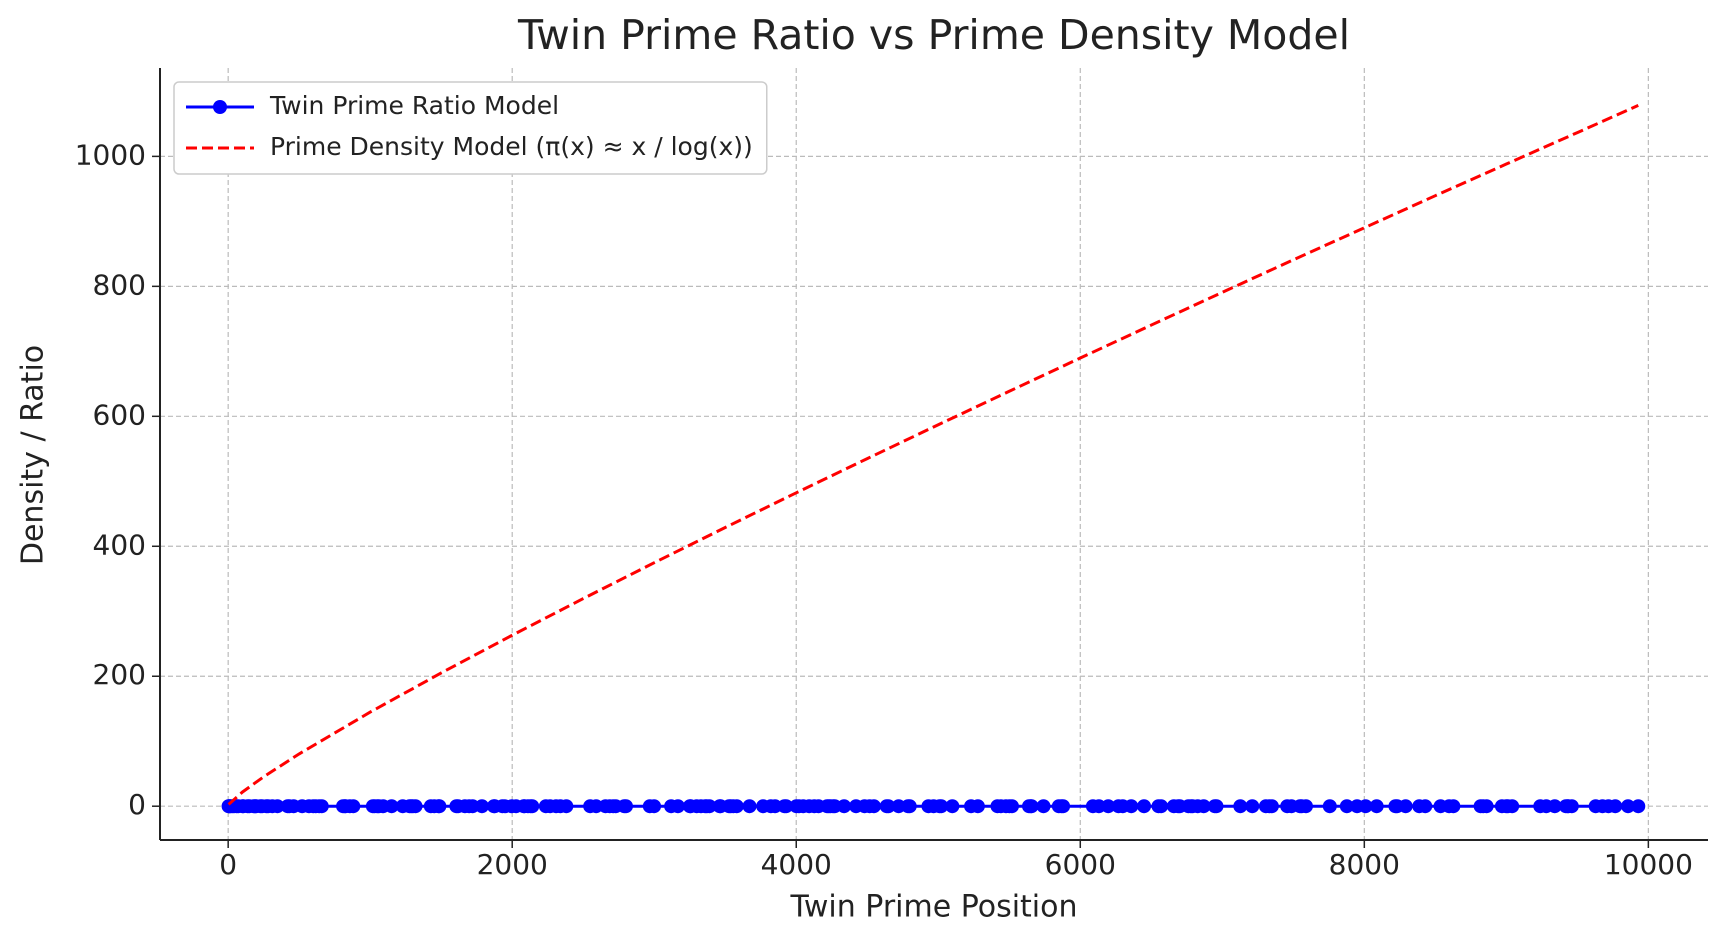 This screenshot has width=1728, height=947. What do you see at coordinates (119, 284) in the screenshot?
I see `y-tick-label: 800` at bounding box center [119, 284].